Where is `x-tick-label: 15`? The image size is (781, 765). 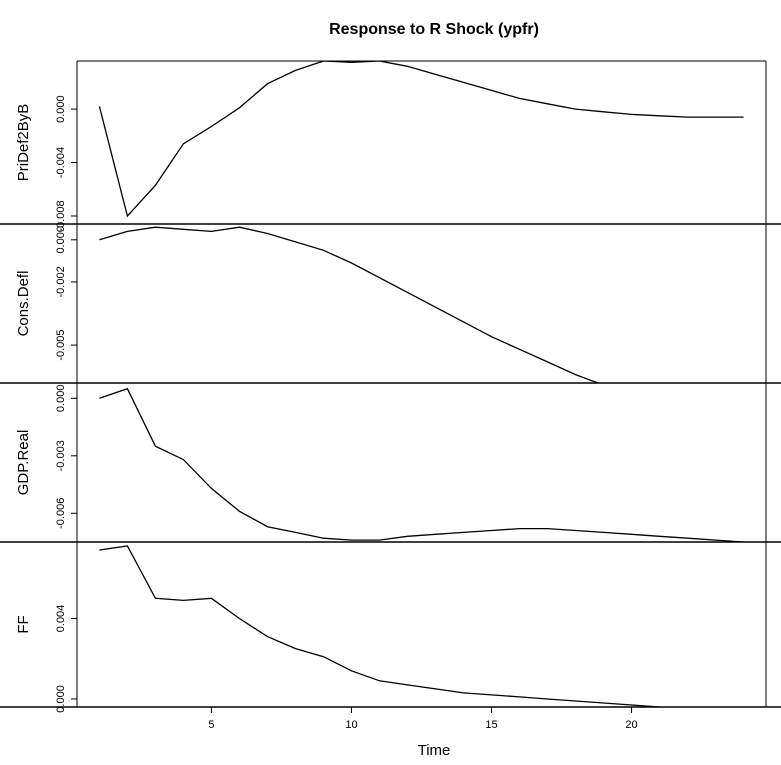
x-tick-label: 15 is located at coordinates (491, 725).